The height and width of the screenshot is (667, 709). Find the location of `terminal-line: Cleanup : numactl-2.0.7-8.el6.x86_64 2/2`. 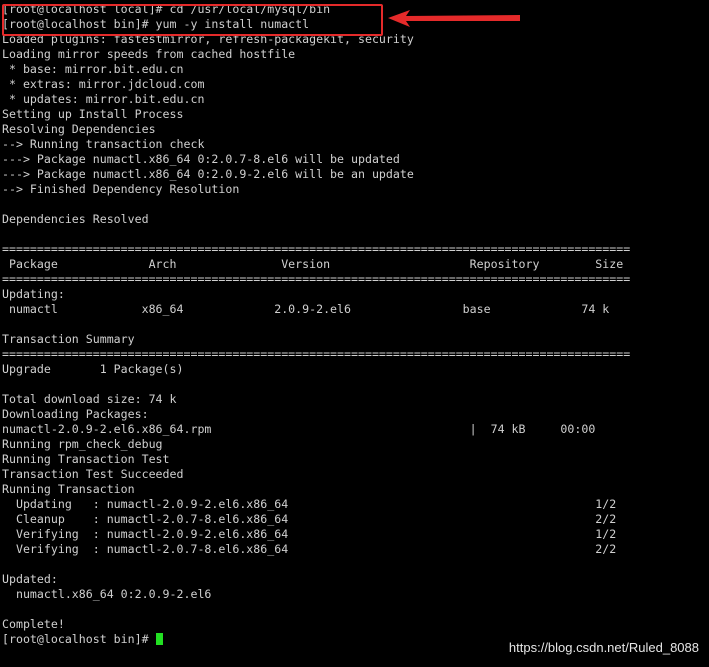

terminal-line: Cleanup : numactl-2.0.7-8.el6.x86_64 2/2 is located at coordinates (309, 519).